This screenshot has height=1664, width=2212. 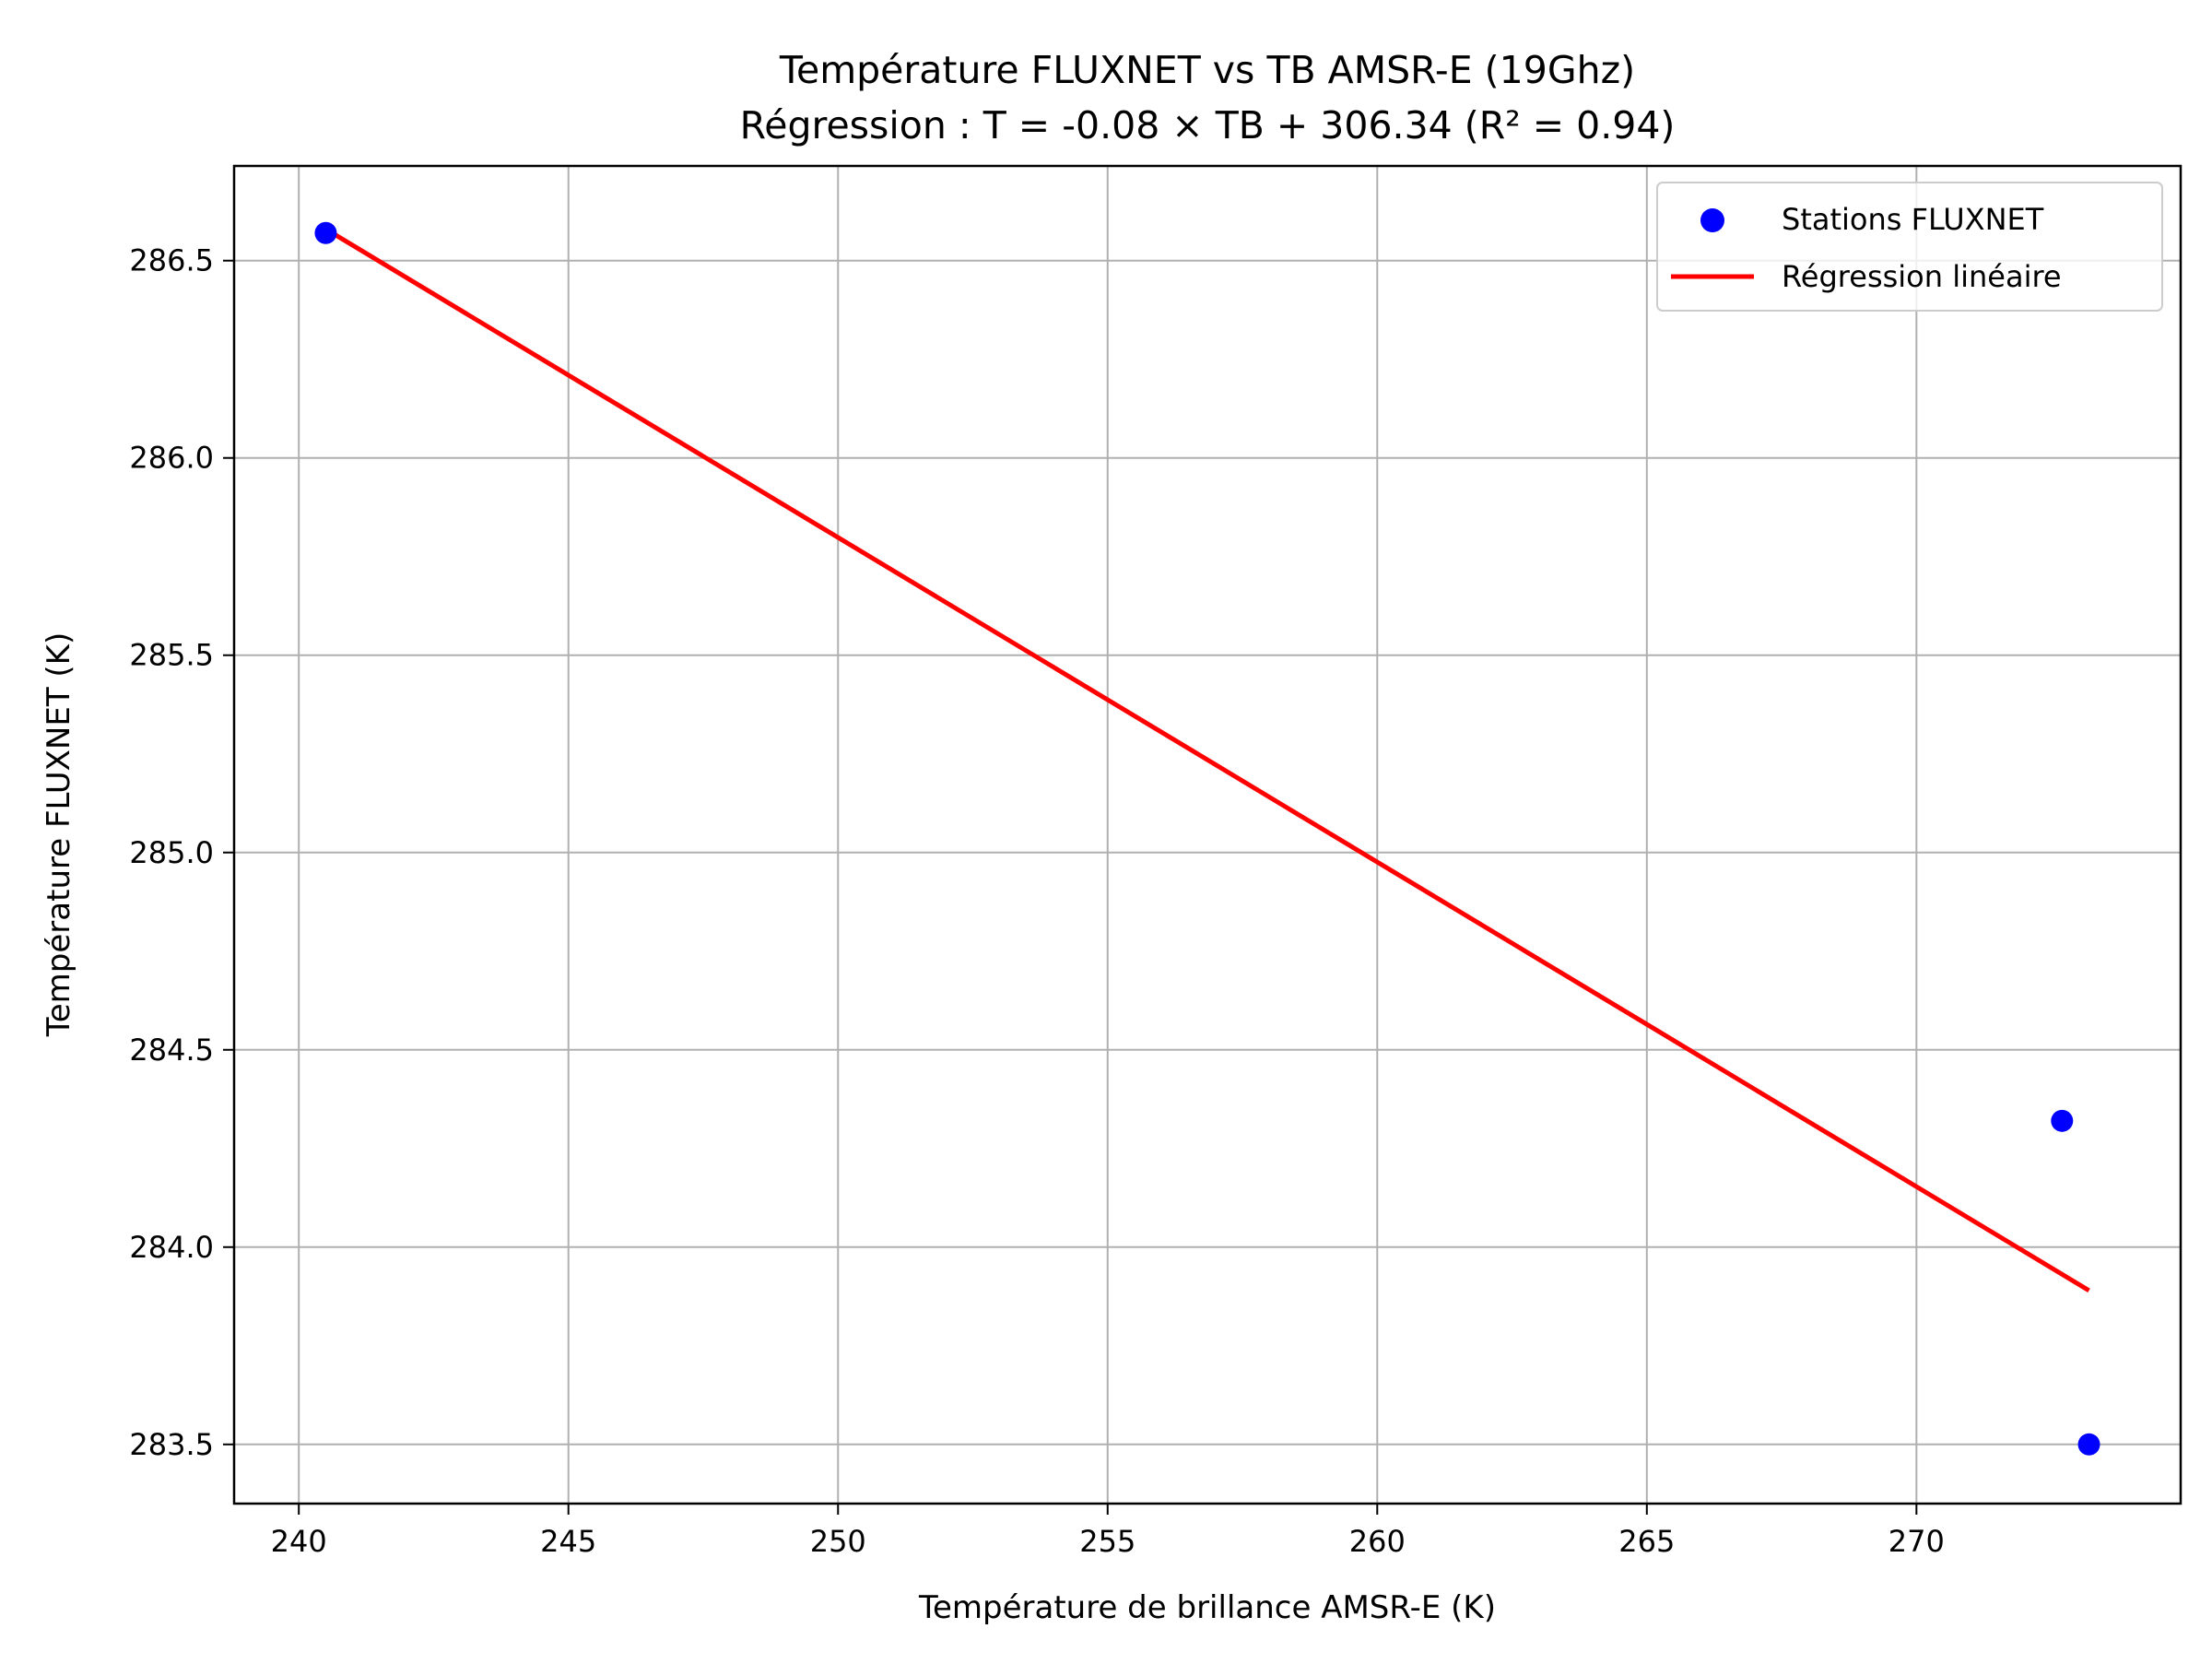 I want to click on x-tick-label: 265, so click(x=1646, y=1541).